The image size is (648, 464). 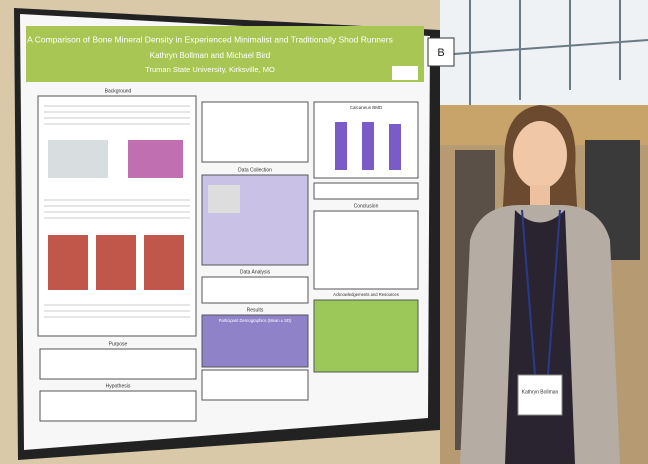 I want to click on background-box, so click(x=117, y=216).